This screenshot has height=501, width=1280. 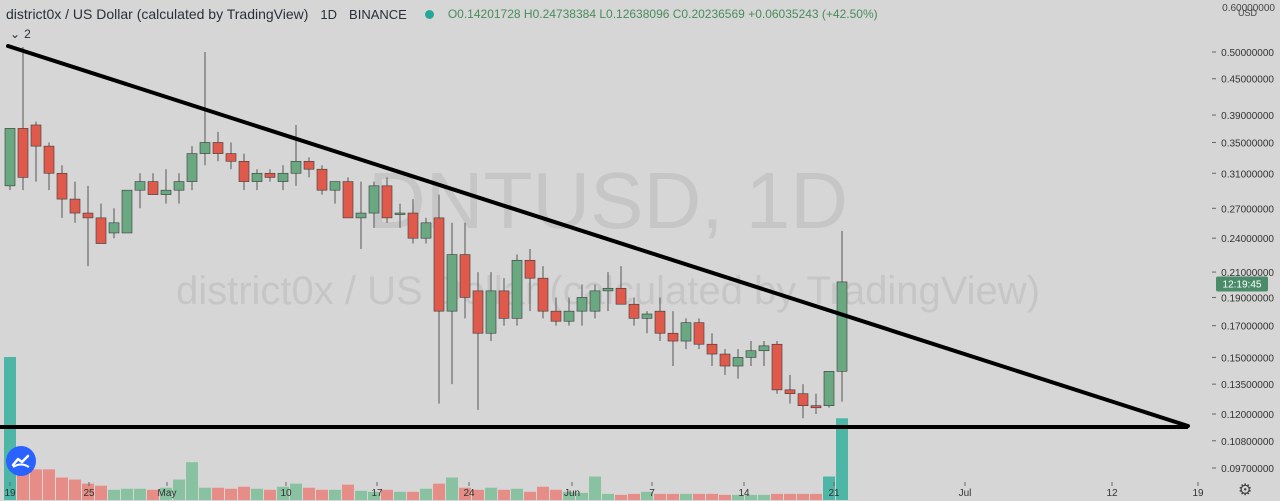 I want to click on countdown-badge, so click(x=1242, y=284).